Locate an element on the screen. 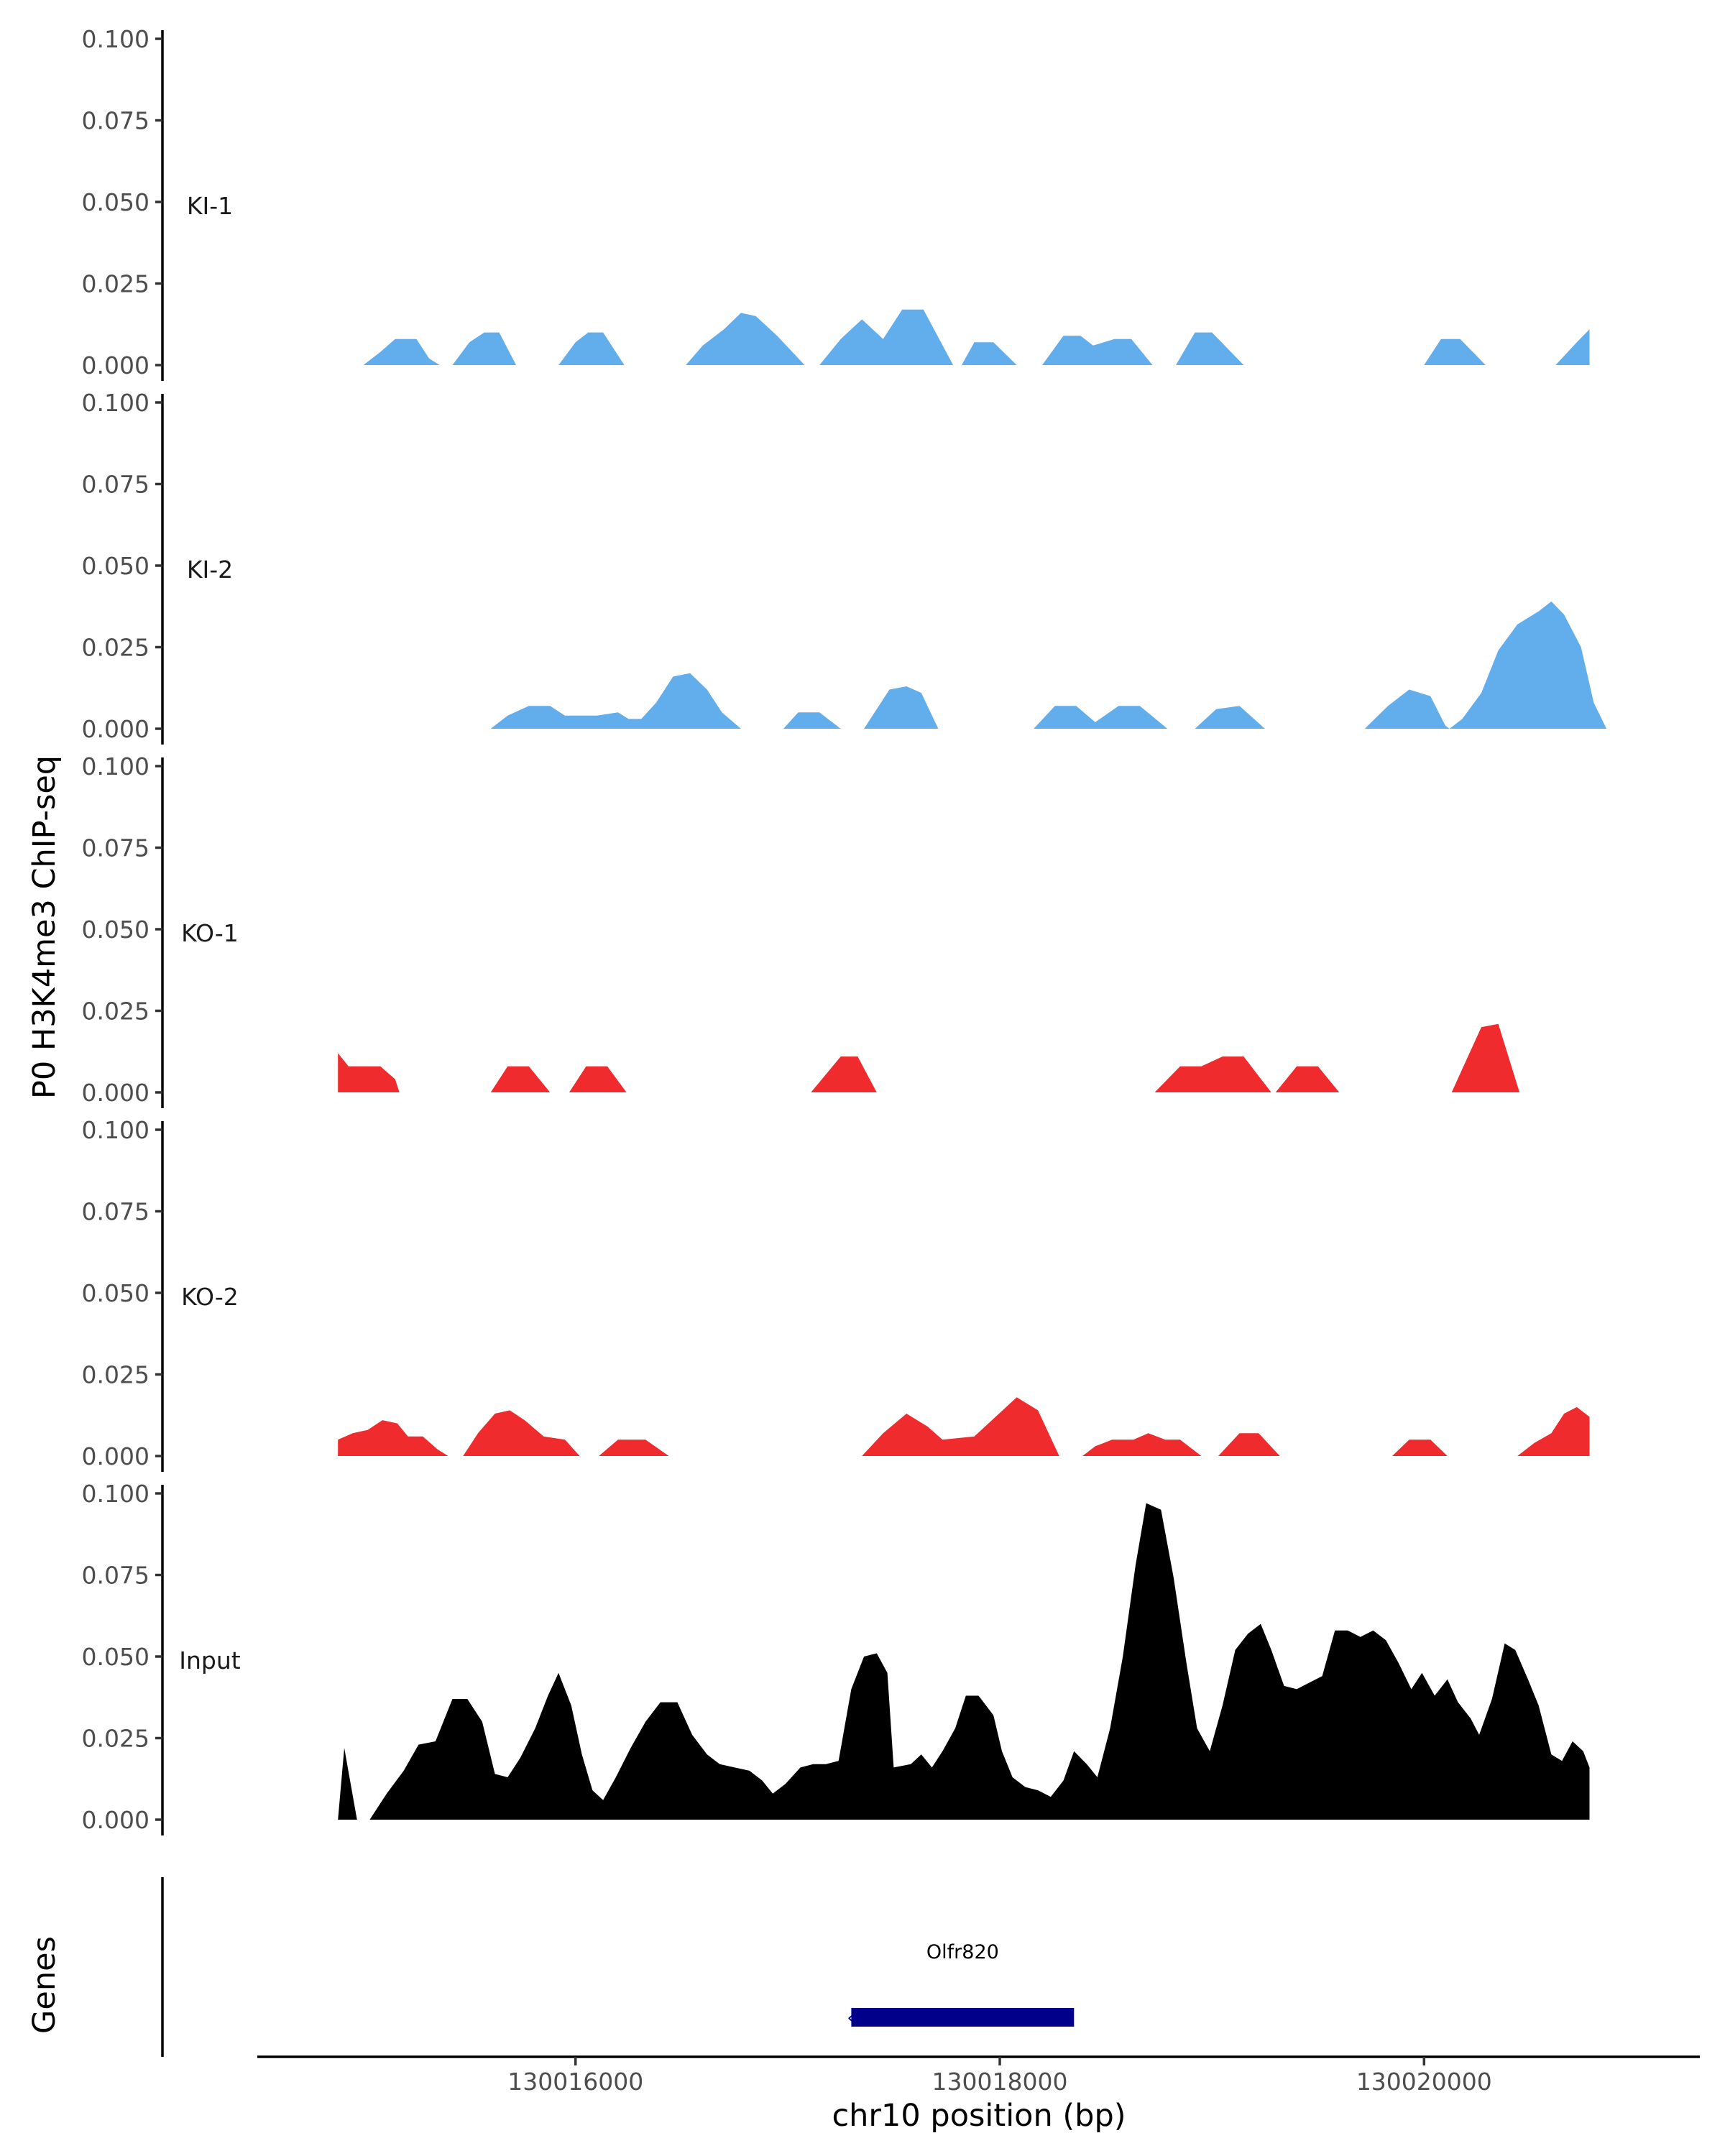 The image size is (1725, 2156). gene-body is located at coordinates (963, 2018).